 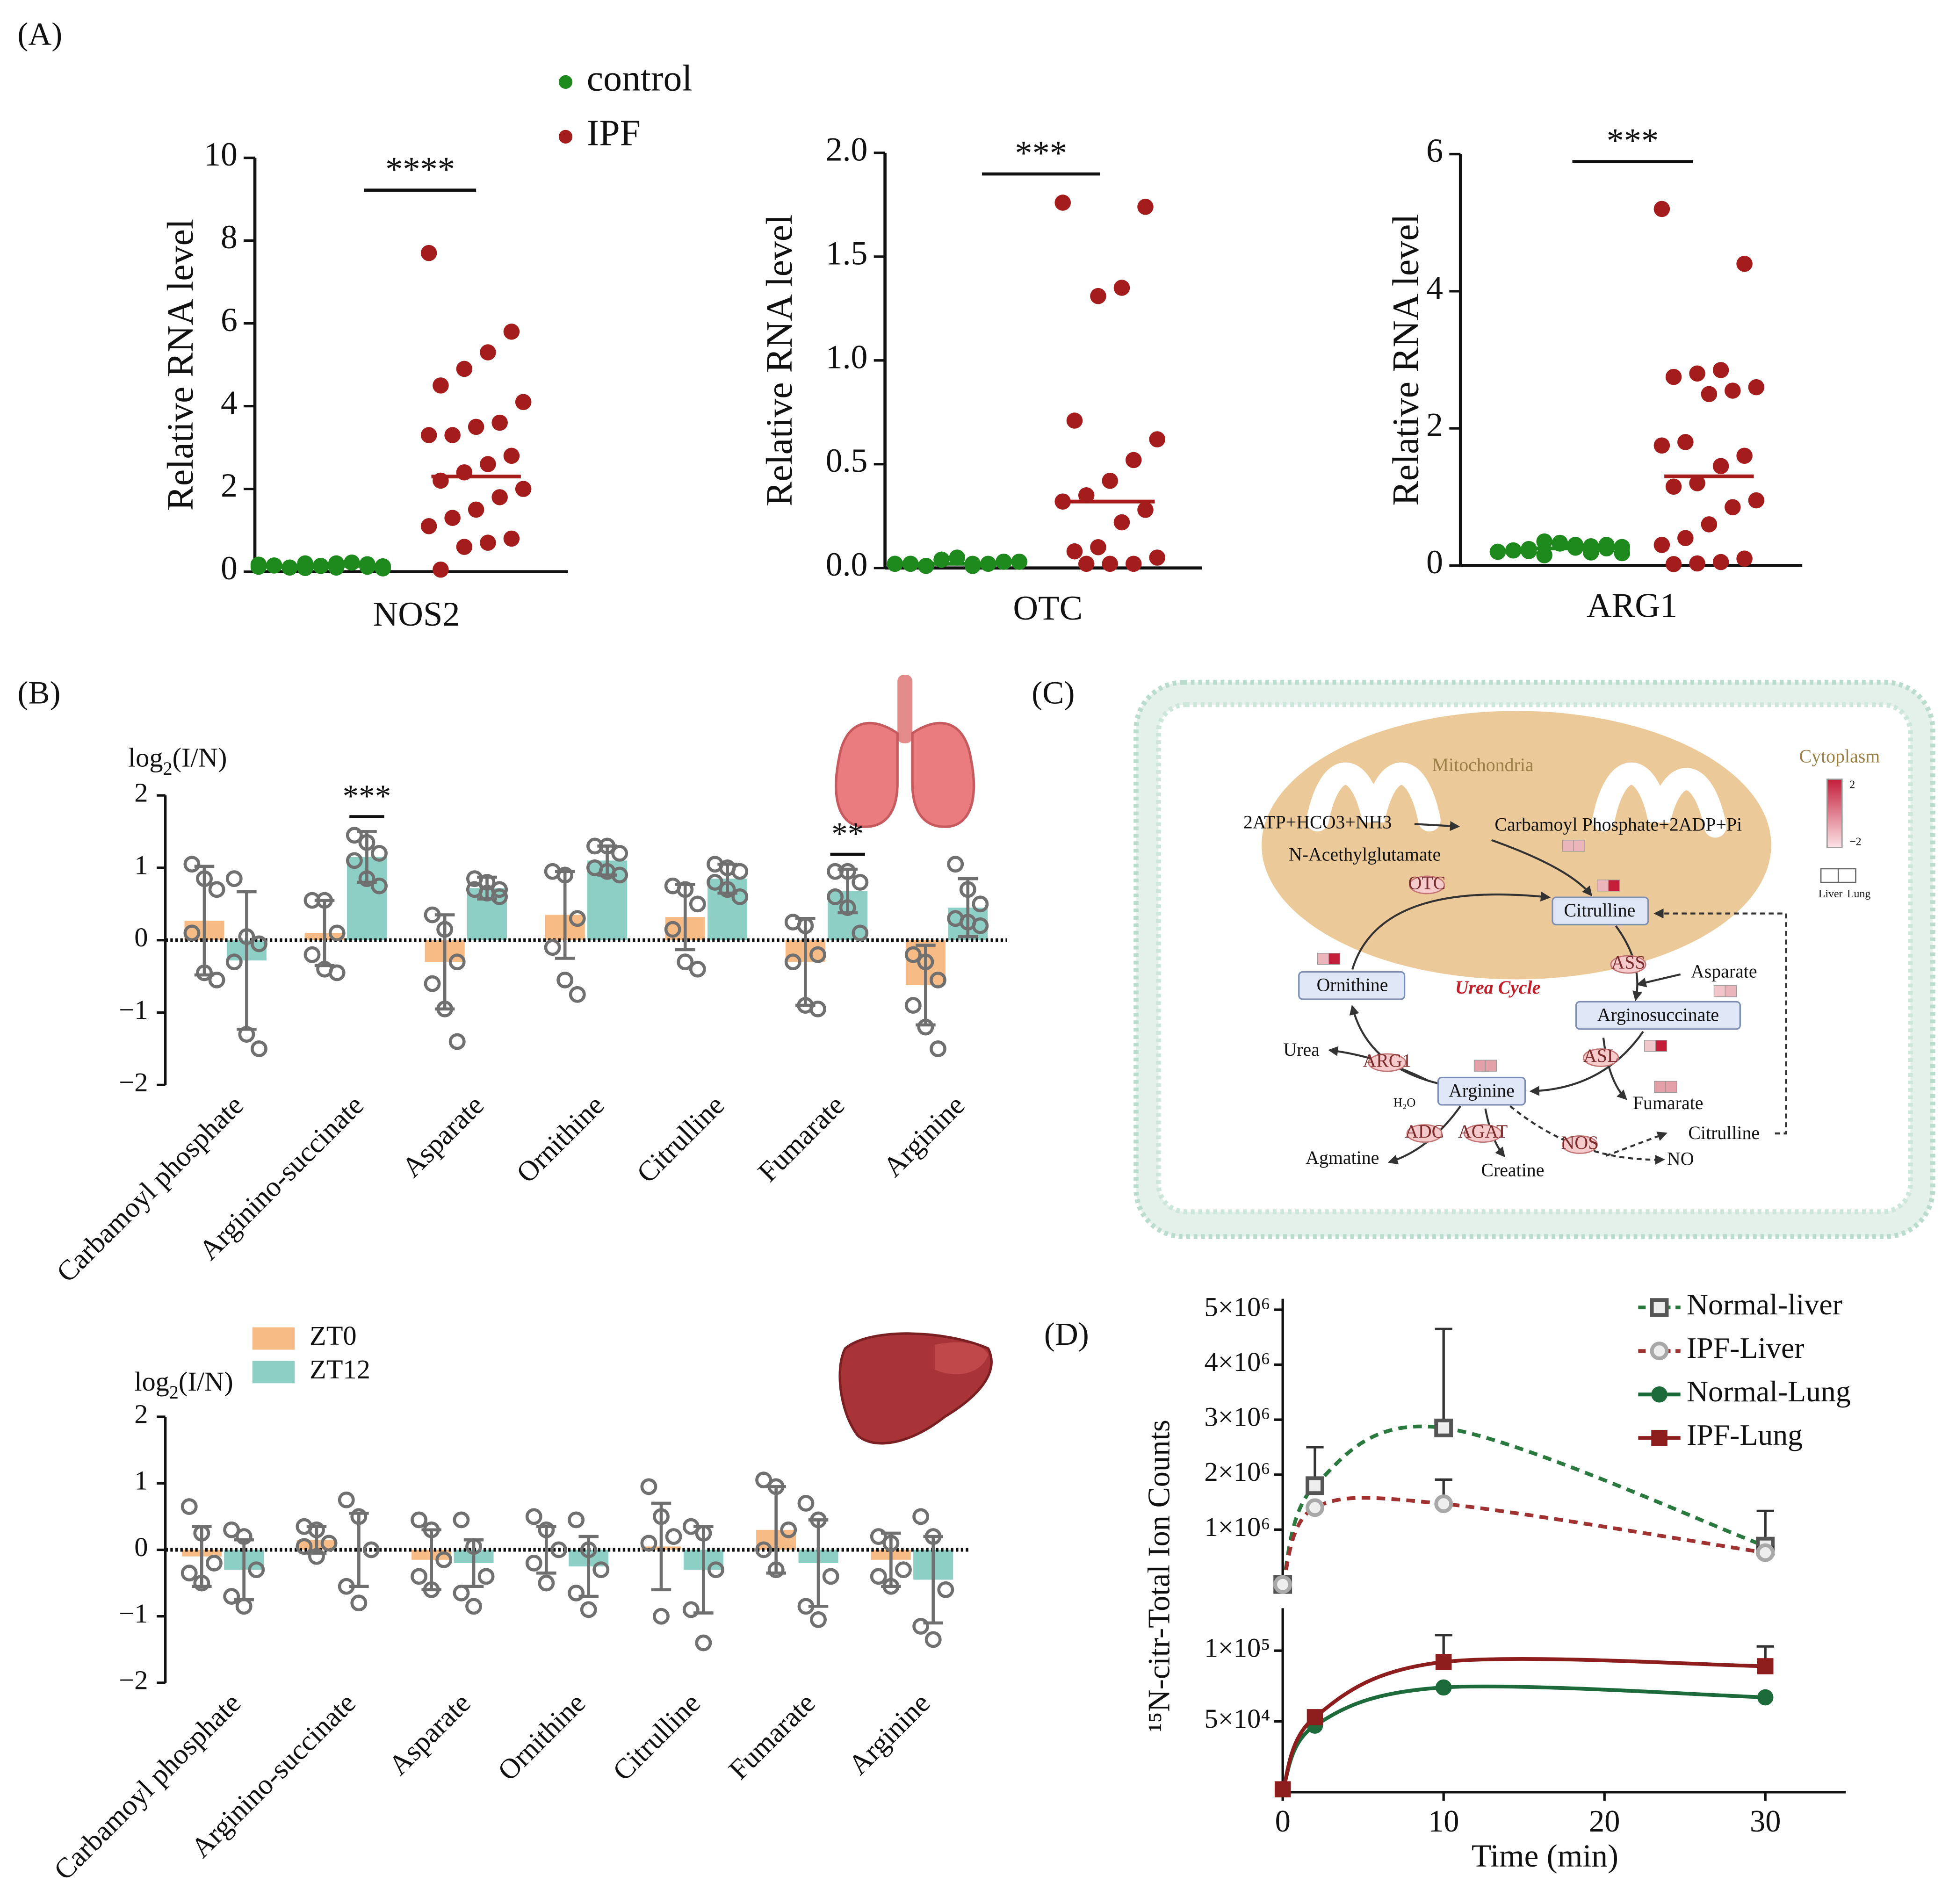 I want to click on y-tick-label: 0.5, so click(x=847, y=460).